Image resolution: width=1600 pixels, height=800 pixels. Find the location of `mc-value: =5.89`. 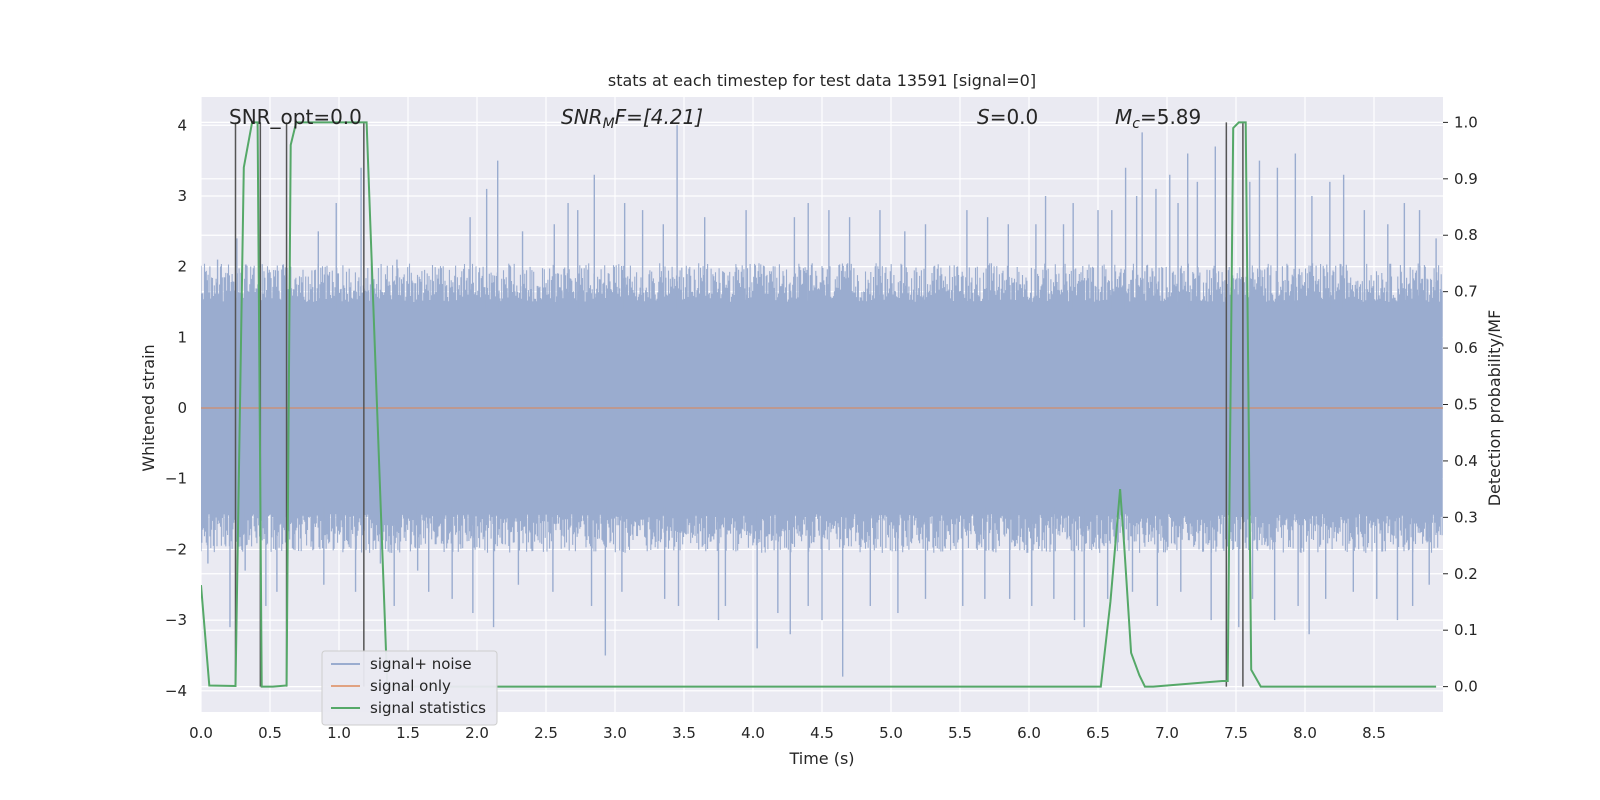

mc-value: =5.89 is located at coordinates (1170, 117).